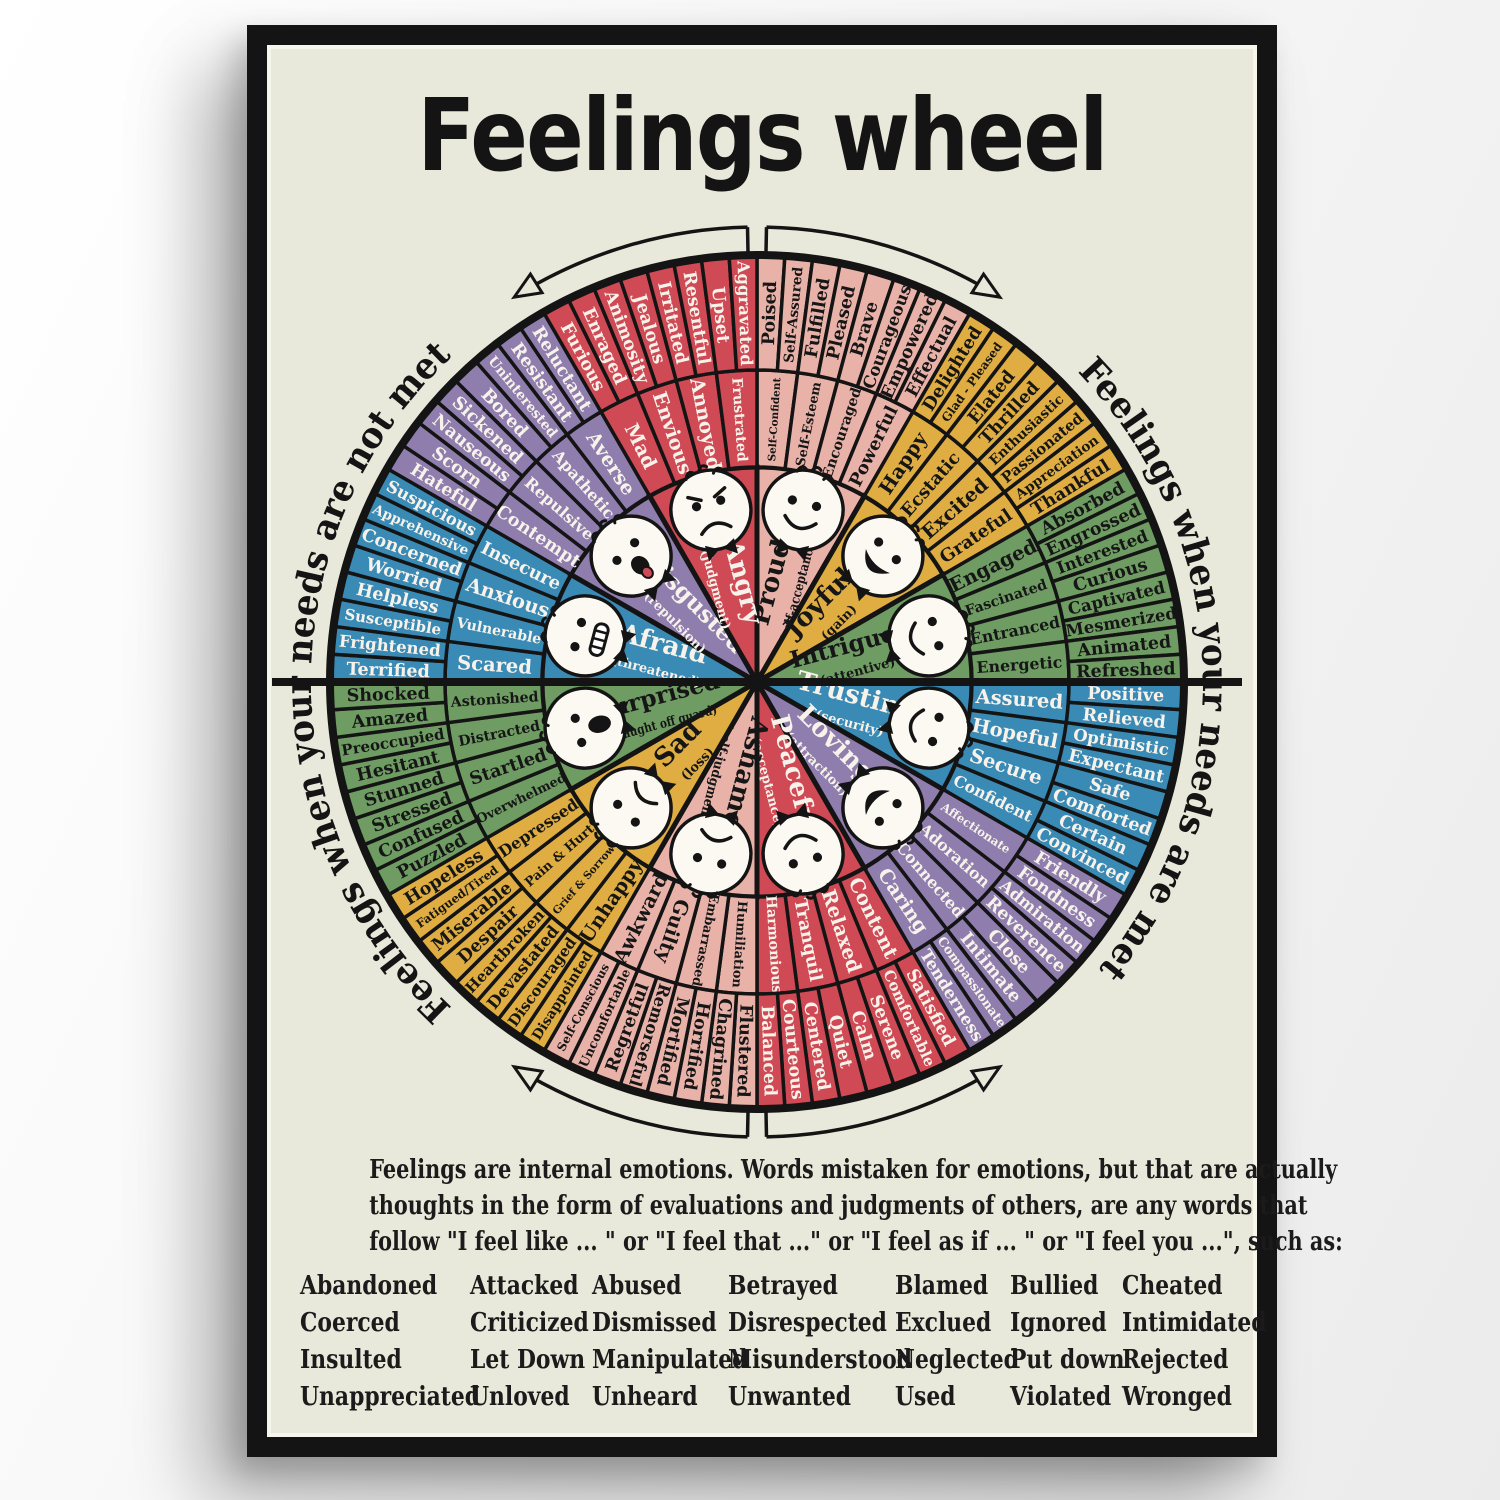 This screenshot has height=1500, width=1500. I want to click on grid-word: Let Down, so click(528, 1360).